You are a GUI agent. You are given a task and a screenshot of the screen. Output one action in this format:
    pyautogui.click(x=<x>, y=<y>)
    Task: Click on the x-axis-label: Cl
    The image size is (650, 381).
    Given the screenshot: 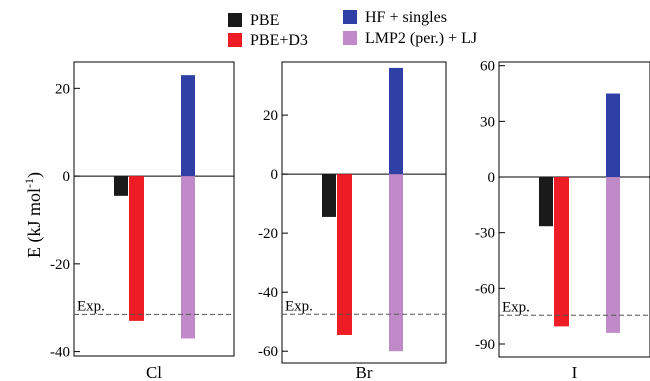 What is the action you would take?
    pyautogui.click(x=154, y=372)
    